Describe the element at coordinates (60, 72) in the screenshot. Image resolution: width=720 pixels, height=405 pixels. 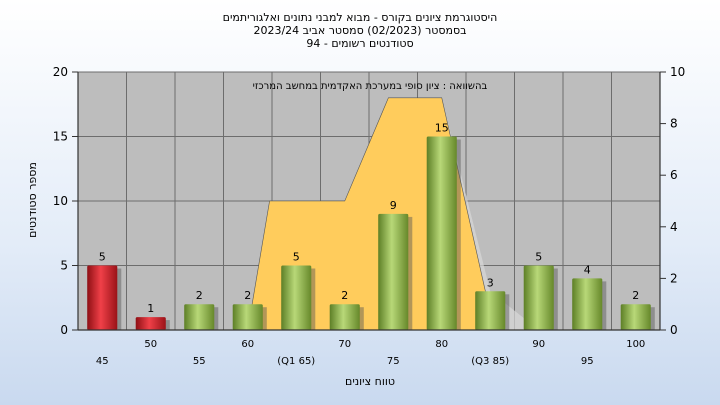
I see `y-tick-label: 20` at that location.